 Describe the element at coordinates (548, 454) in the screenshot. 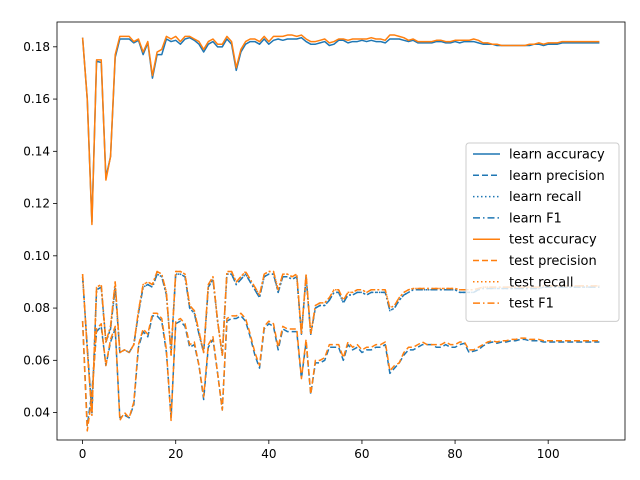

I see `x-tick-label: 100` at that location.